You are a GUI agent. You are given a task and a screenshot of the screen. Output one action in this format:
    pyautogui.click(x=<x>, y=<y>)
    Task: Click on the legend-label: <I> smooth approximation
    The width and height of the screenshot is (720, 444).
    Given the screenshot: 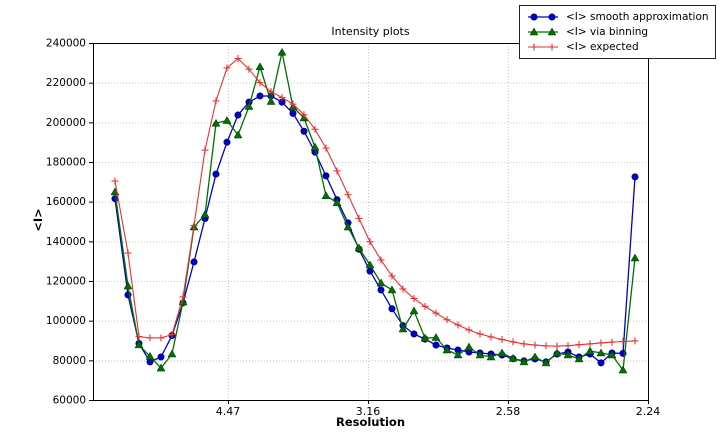 What is the action you would take?
    pyautogui.click(x=637, y=16)
    